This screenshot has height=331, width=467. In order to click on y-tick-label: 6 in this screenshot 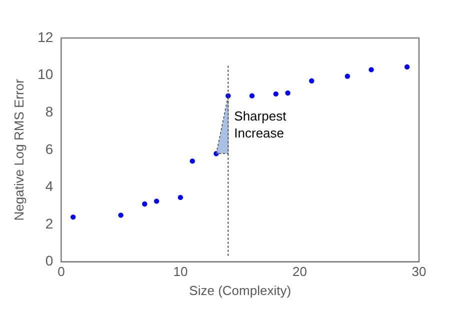, I will do `click(49, 148)`.